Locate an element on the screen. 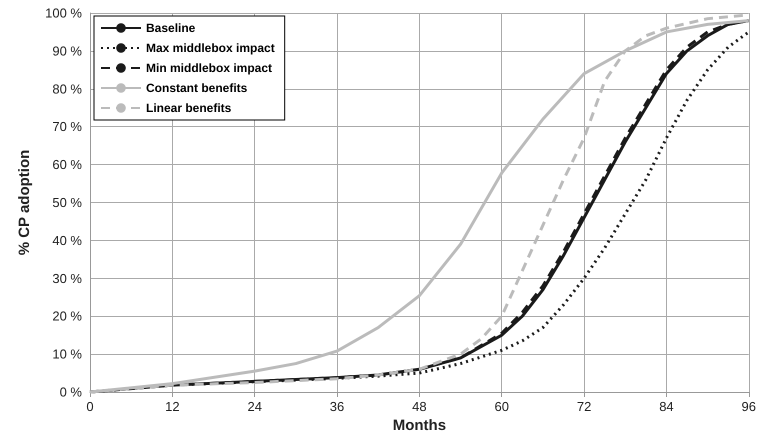  y-tick-label: 0 % is located at coordinates (71, 392).